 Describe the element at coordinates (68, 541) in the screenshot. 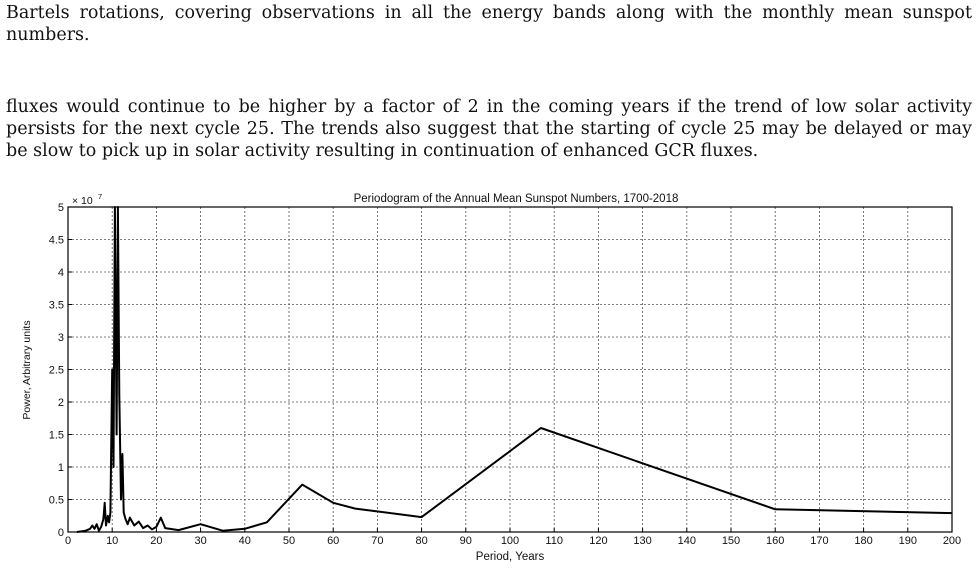

I see `x-tick-label: 0` at that location.